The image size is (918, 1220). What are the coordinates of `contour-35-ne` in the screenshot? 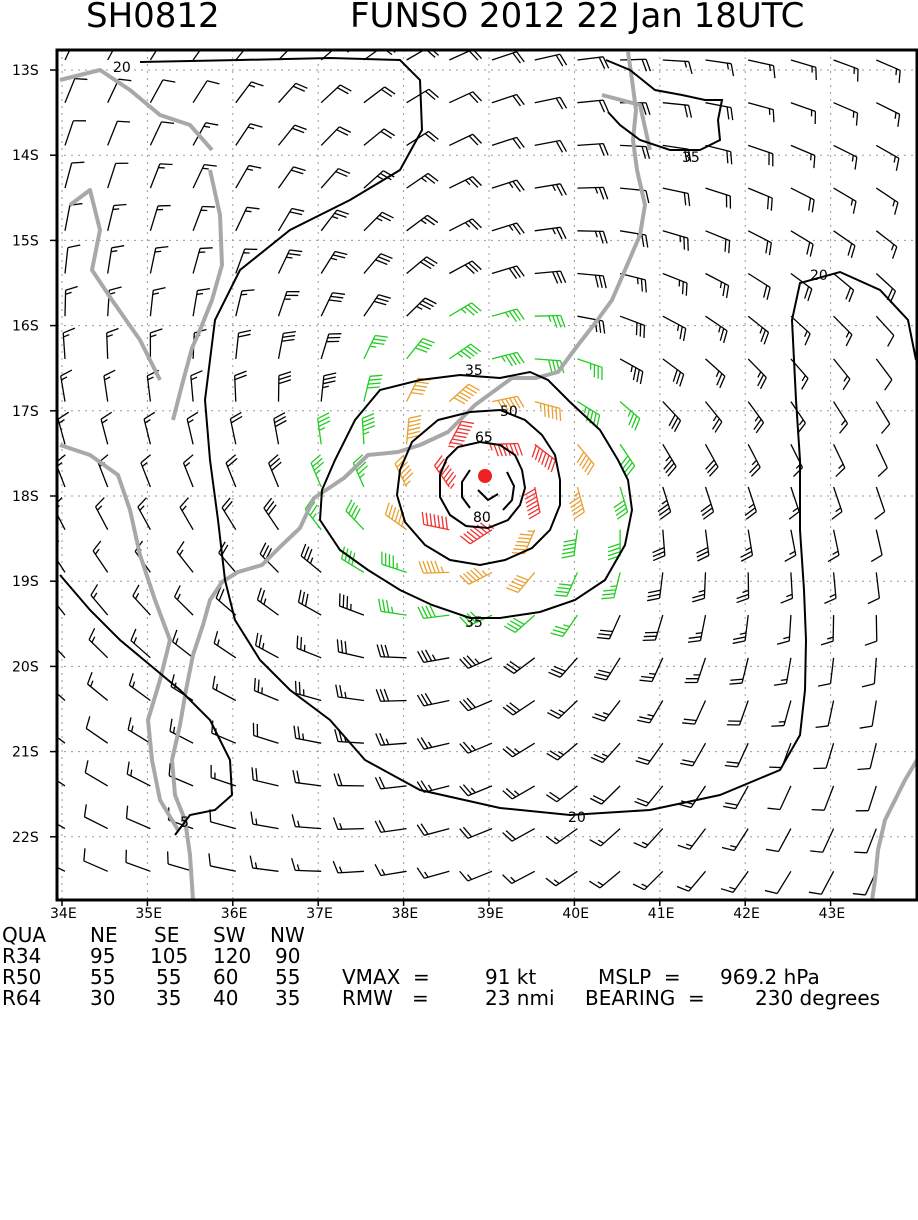 It's located at (664, 105).